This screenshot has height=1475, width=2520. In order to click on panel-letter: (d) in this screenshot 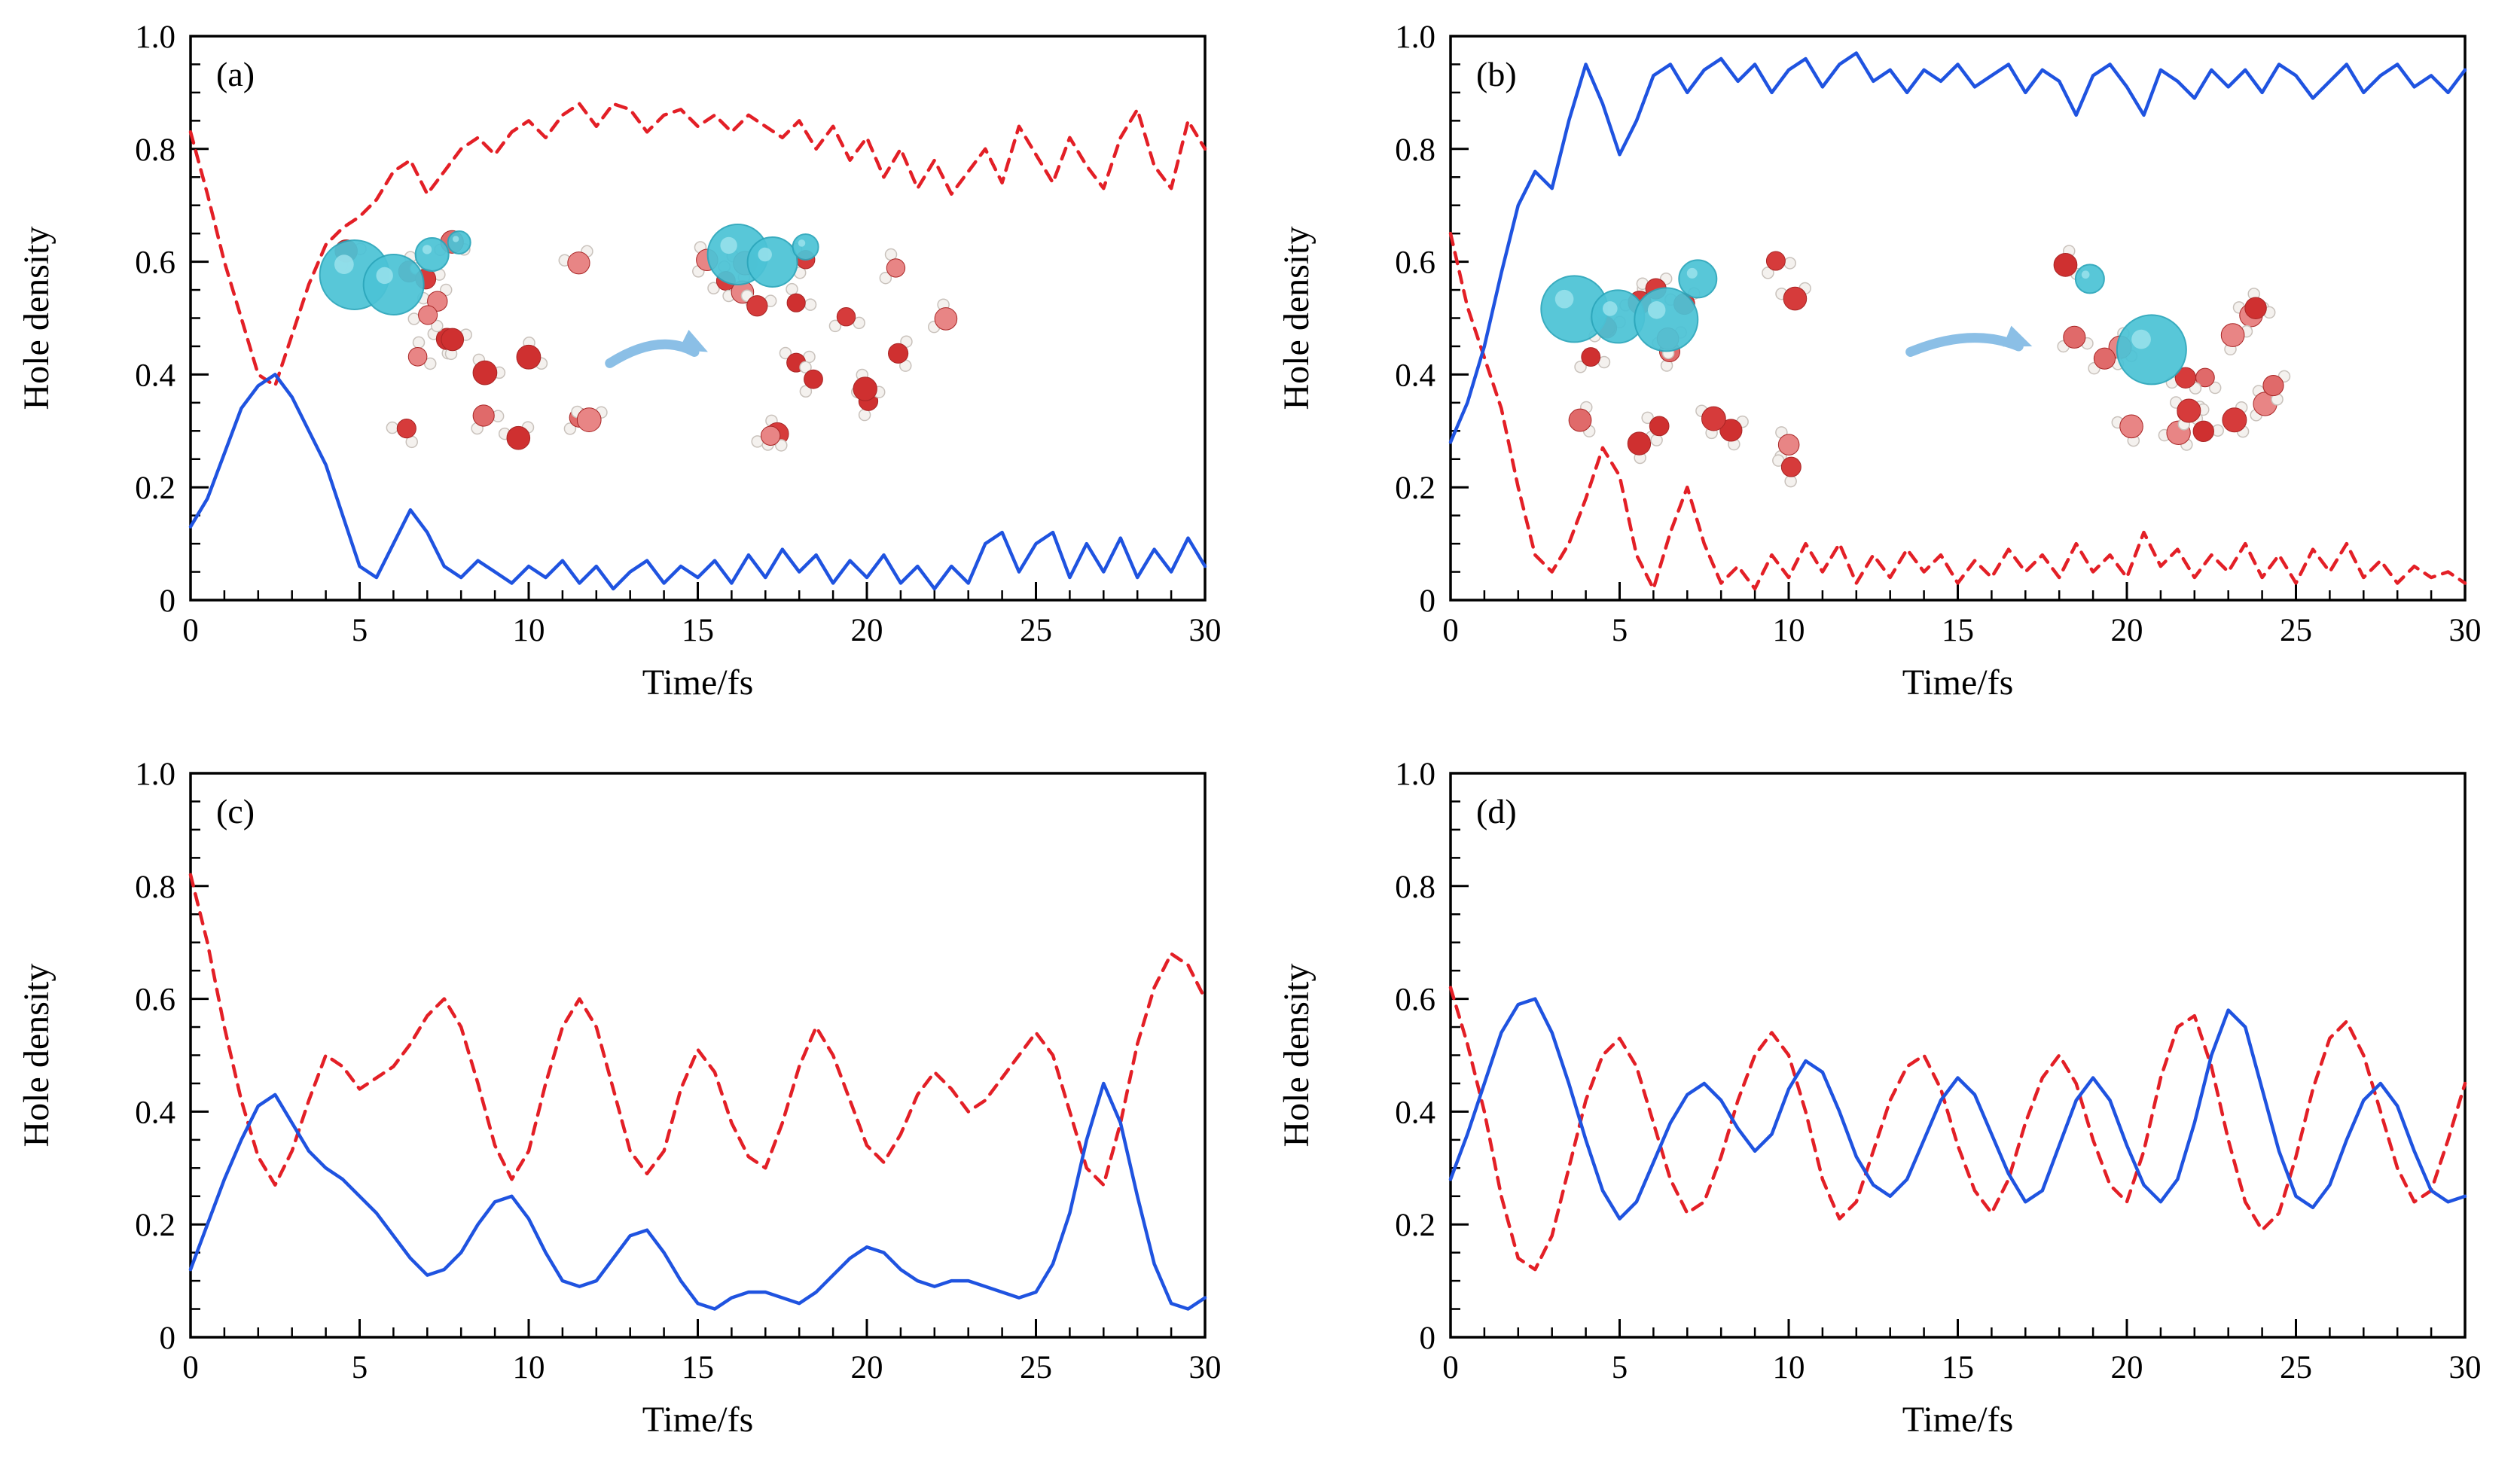, I will do `click(1496, 811)`.